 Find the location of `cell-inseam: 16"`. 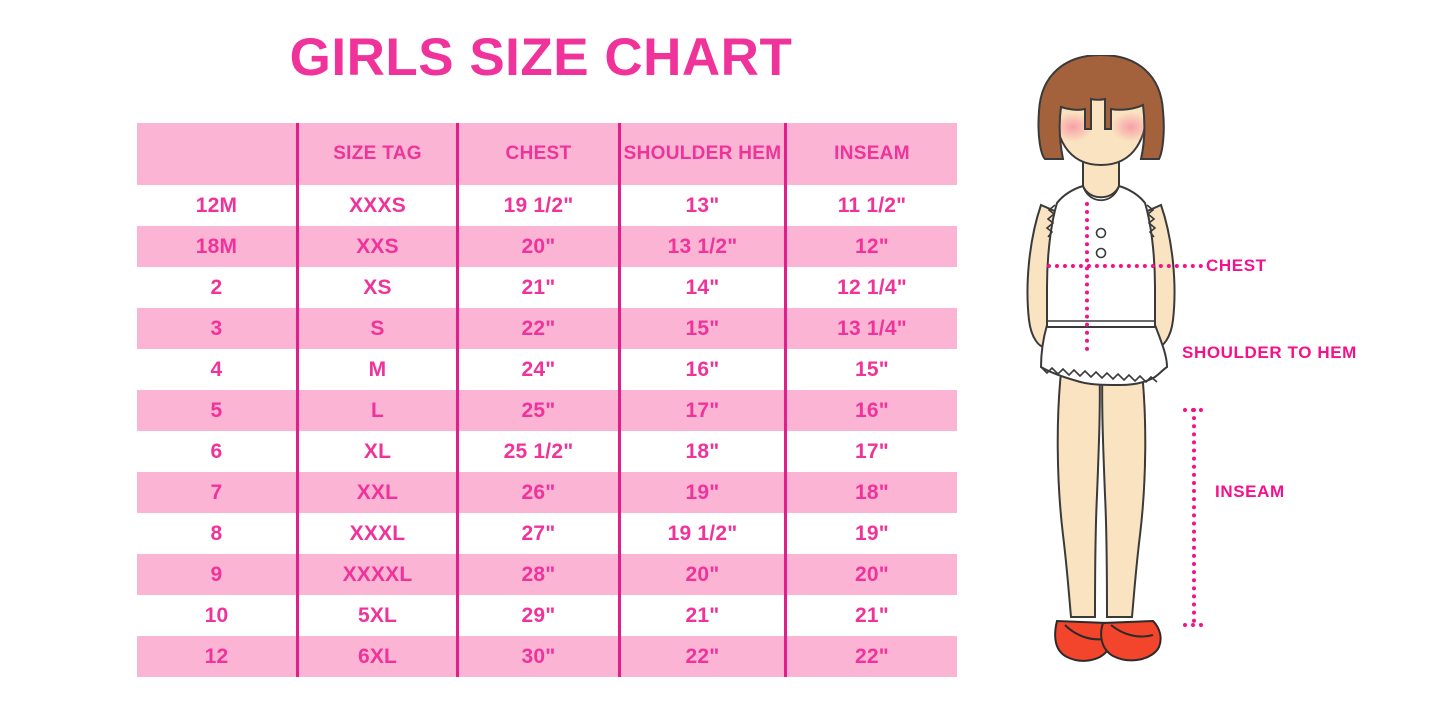

cell-inseam: 16" is located at coordinates (870, 410).